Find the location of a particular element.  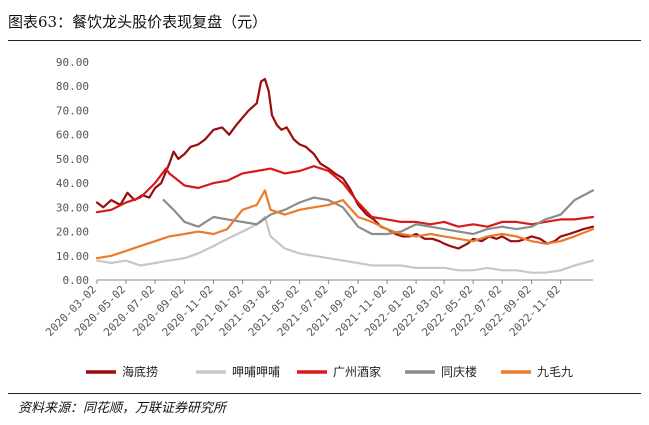

y-tick-label: 60.00 is located at coordinates (72, 135).